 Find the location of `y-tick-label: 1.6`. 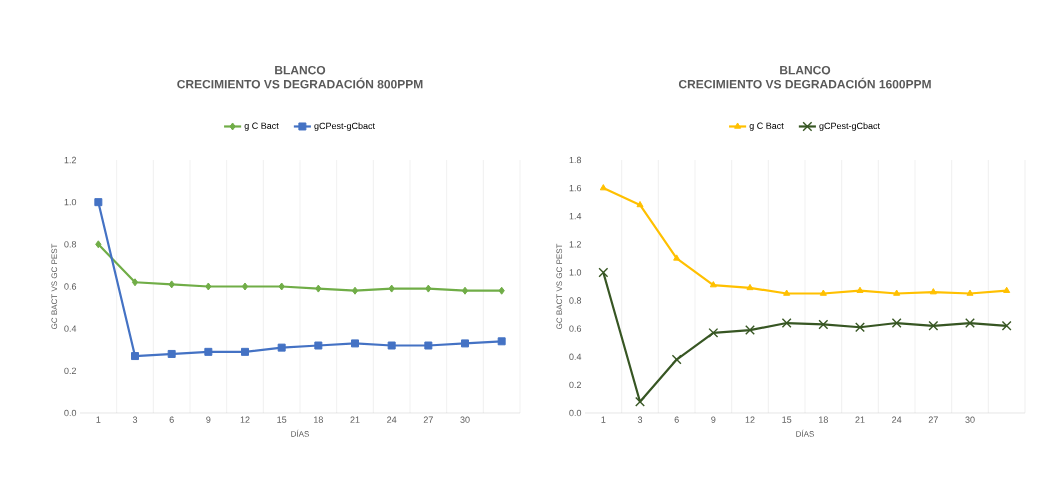

y-tick-label: 1.6 is located at coordinates (575, 188).